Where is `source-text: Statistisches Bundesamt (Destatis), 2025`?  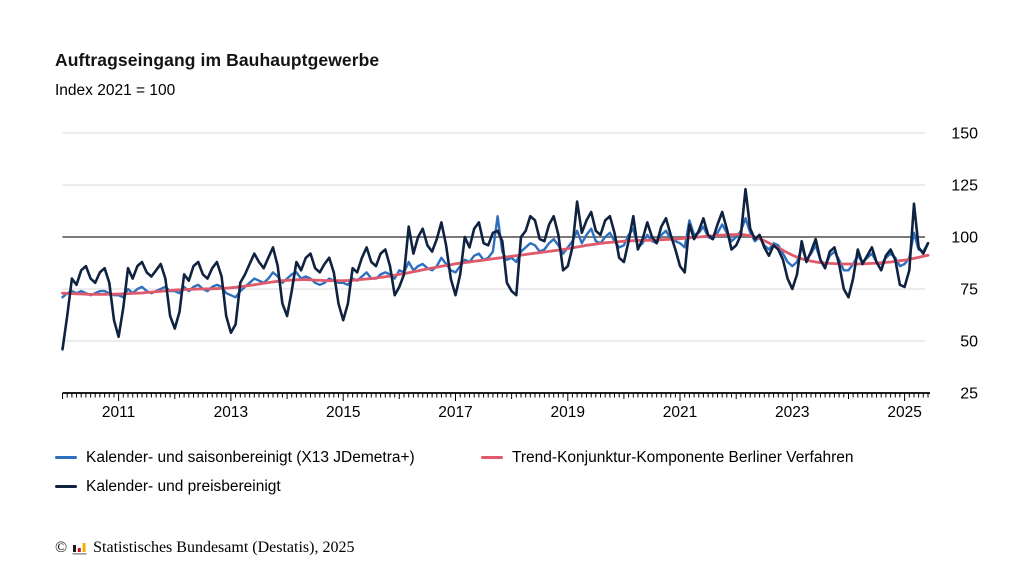
source-text: Statistisches Bundesamt (Destatis), 2025 is located at coordinates (224, 547).